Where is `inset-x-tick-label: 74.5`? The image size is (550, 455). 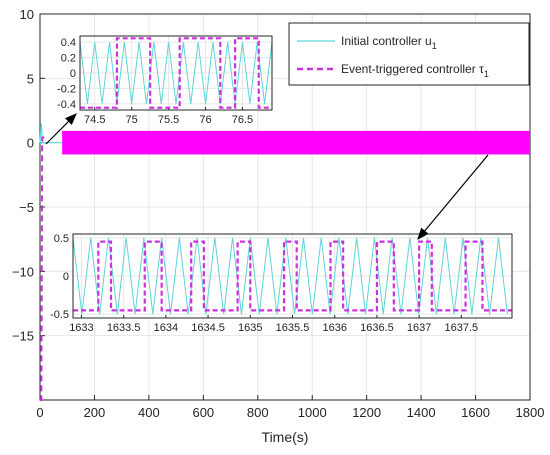
inset-x-tick-label: 74.5 is located at coordinates (94, 120).